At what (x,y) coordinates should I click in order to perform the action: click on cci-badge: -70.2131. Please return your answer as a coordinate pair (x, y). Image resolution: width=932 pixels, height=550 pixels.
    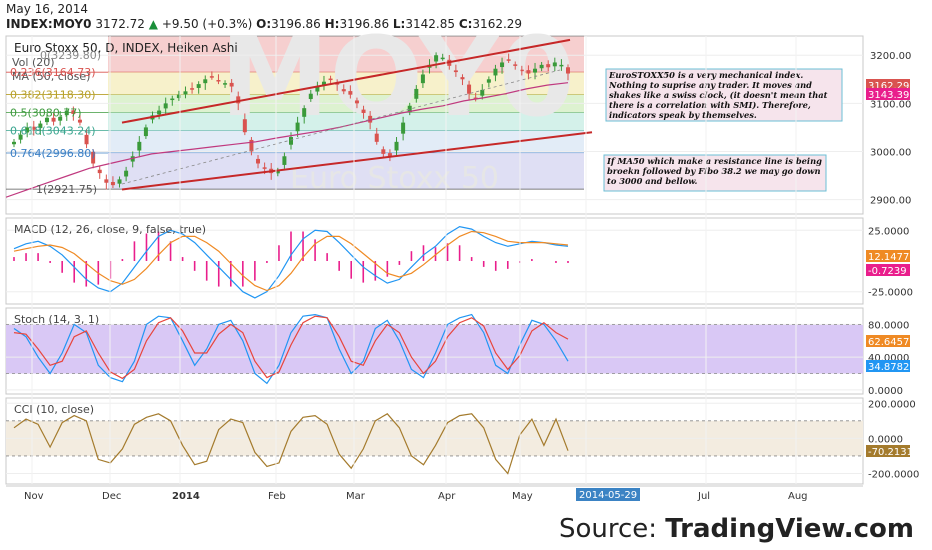
    Looking at the image, I should click on (890, 452).